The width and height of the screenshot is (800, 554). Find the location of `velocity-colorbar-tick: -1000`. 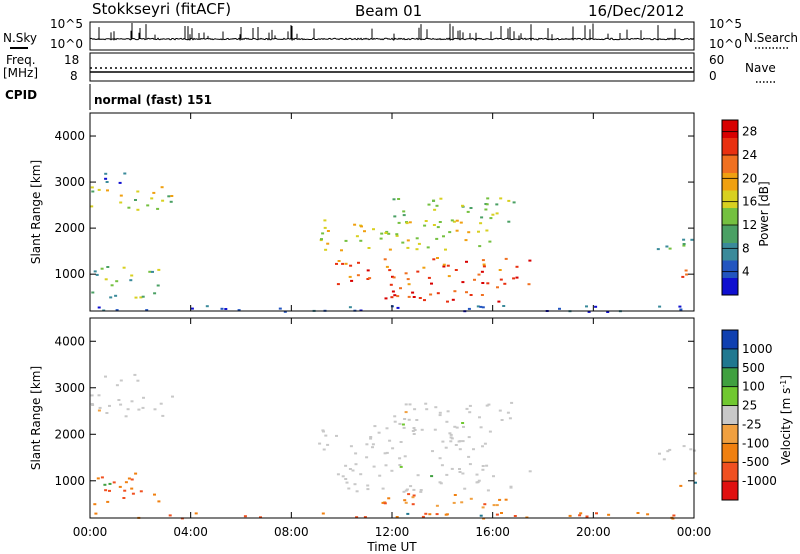

velocity-colorbar-tick: -1000 is located at coordinates (759, 481).